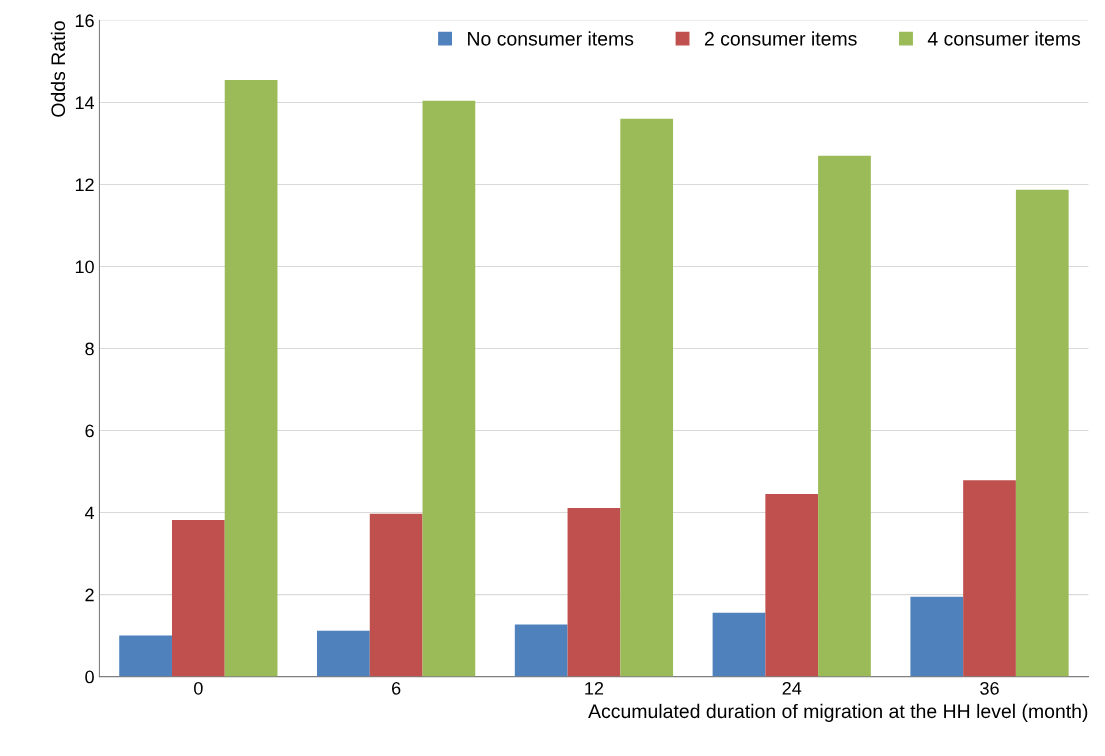 The width and height of the screenshot is (1105, 756). What do you see at coordinates (838, 712) in the screenshot?
I see `x-axis-title: Accumulated duration of migration at the HH level (month)` at bounding box center [838, 712].